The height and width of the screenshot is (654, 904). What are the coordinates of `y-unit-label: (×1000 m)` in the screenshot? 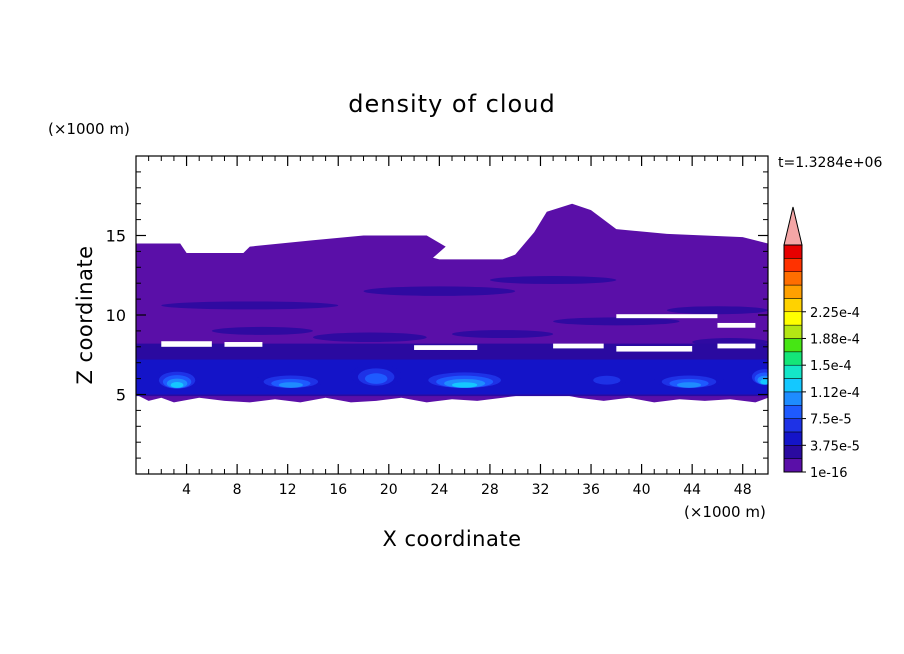 It's located at (89, 129).